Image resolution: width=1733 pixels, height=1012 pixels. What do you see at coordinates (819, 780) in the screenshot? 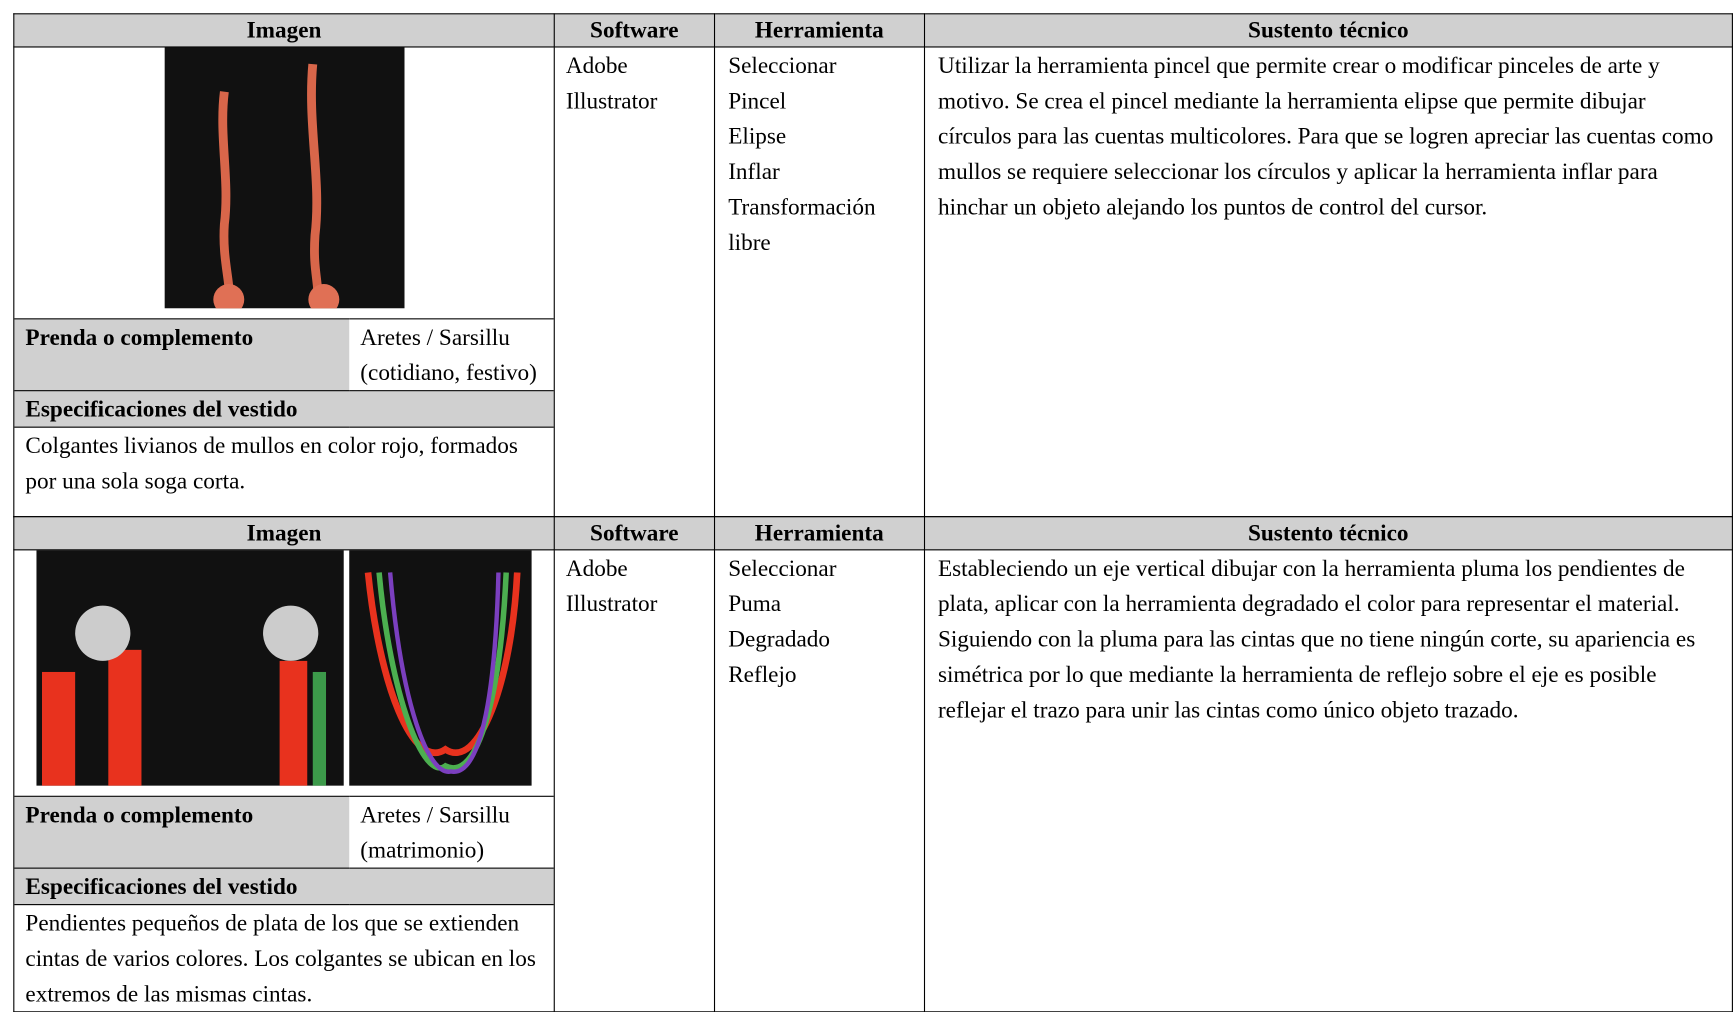
I see `tools: Seleccionar Puma Degradado Reflejo` at bounding box center [819, 780].